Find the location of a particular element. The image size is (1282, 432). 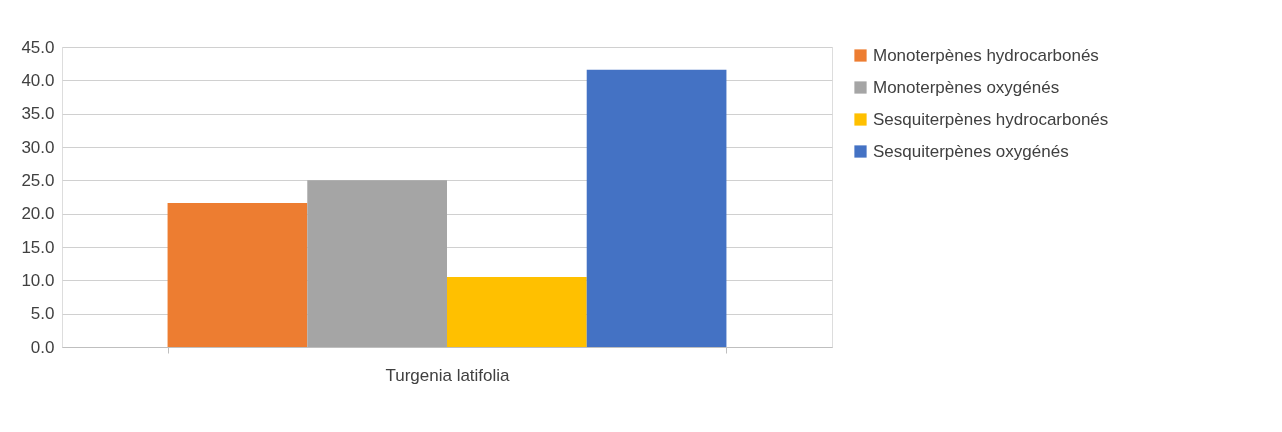

y-tick-label: 25.0 is located at coordinates (38, 180).